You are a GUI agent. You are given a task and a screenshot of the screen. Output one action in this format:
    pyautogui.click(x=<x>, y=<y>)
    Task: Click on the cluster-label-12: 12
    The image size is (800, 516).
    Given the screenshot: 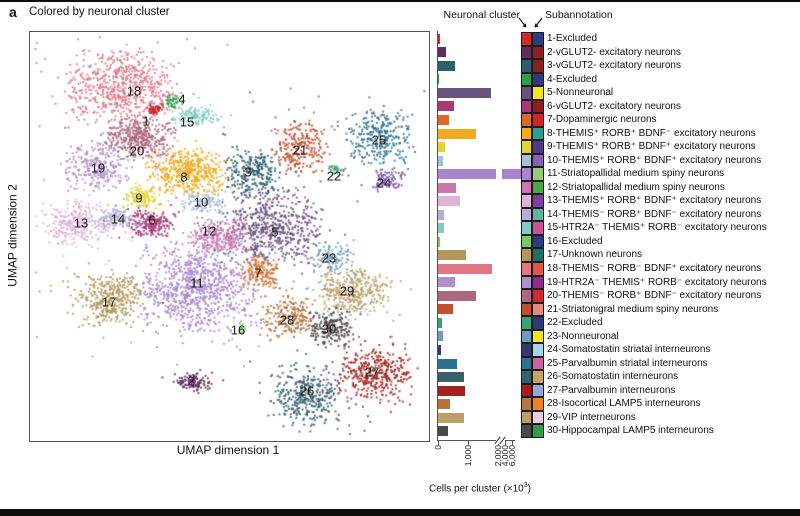 What is the action you would take?
    pyautogui.click(x=209, y=231)
    